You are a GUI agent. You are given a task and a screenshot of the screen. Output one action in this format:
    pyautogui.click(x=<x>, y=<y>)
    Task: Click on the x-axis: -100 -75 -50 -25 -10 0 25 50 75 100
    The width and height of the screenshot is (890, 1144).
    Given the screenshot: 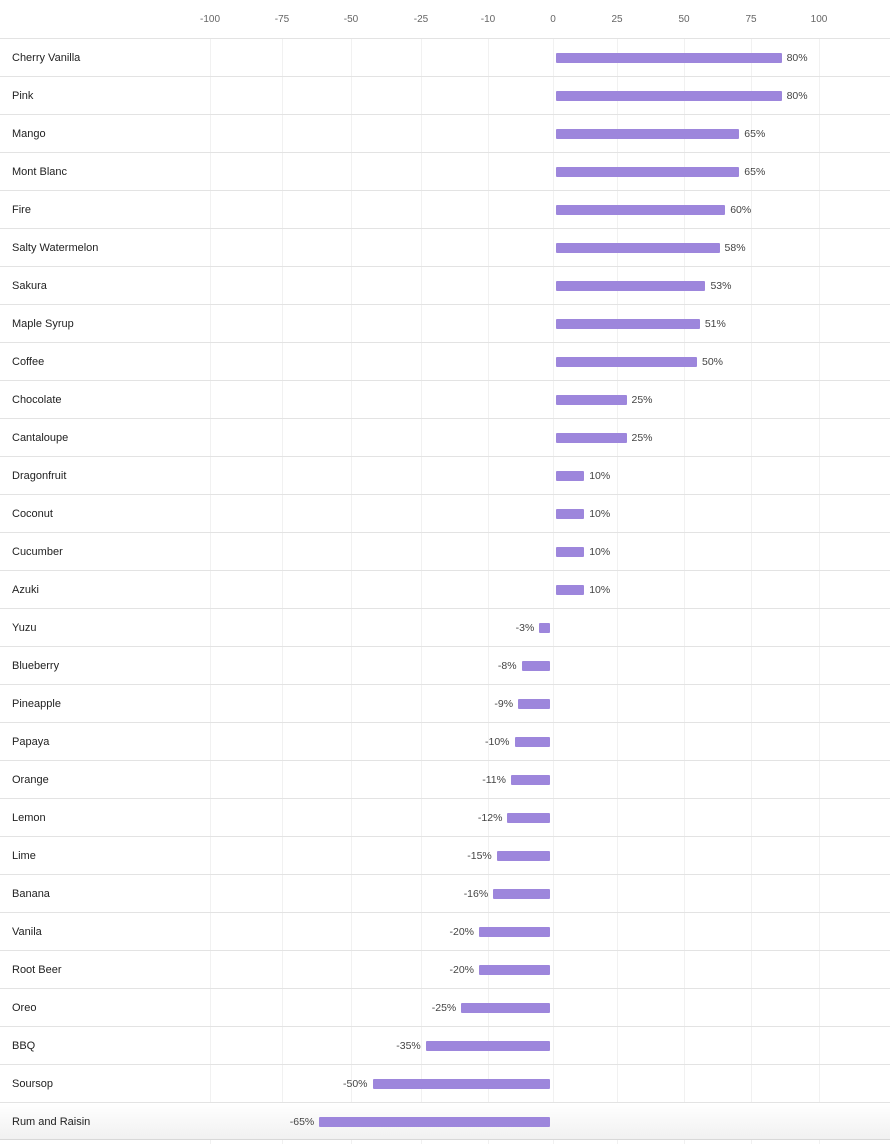 What is the action you would take?
    pyautogui.click(x=445, y=19)
    